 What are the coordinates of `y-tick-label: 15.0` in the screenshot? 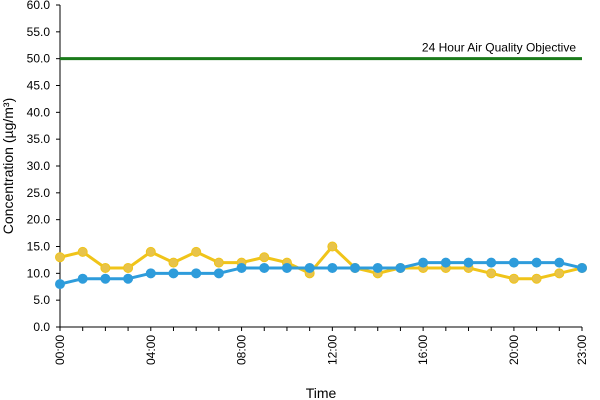 It's located at (39, 247).